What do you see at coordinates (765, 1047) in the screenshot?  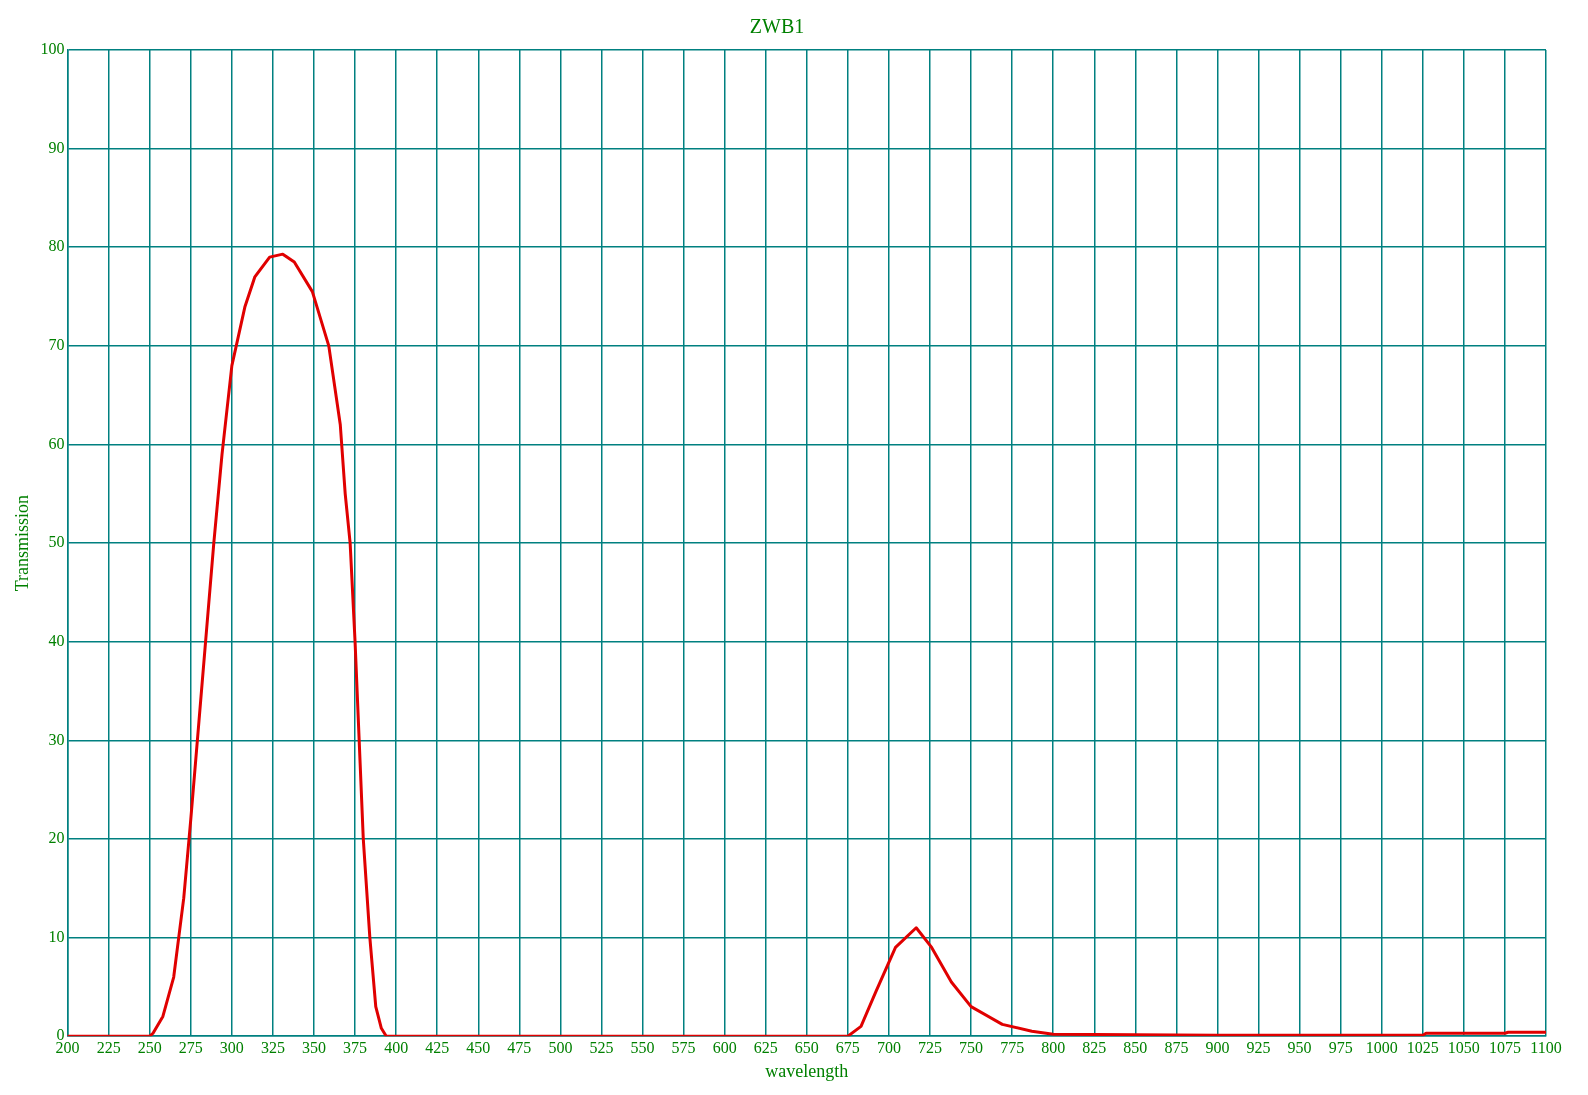 I see `x-tick-label: 625` at bounding box center [765, 1047].